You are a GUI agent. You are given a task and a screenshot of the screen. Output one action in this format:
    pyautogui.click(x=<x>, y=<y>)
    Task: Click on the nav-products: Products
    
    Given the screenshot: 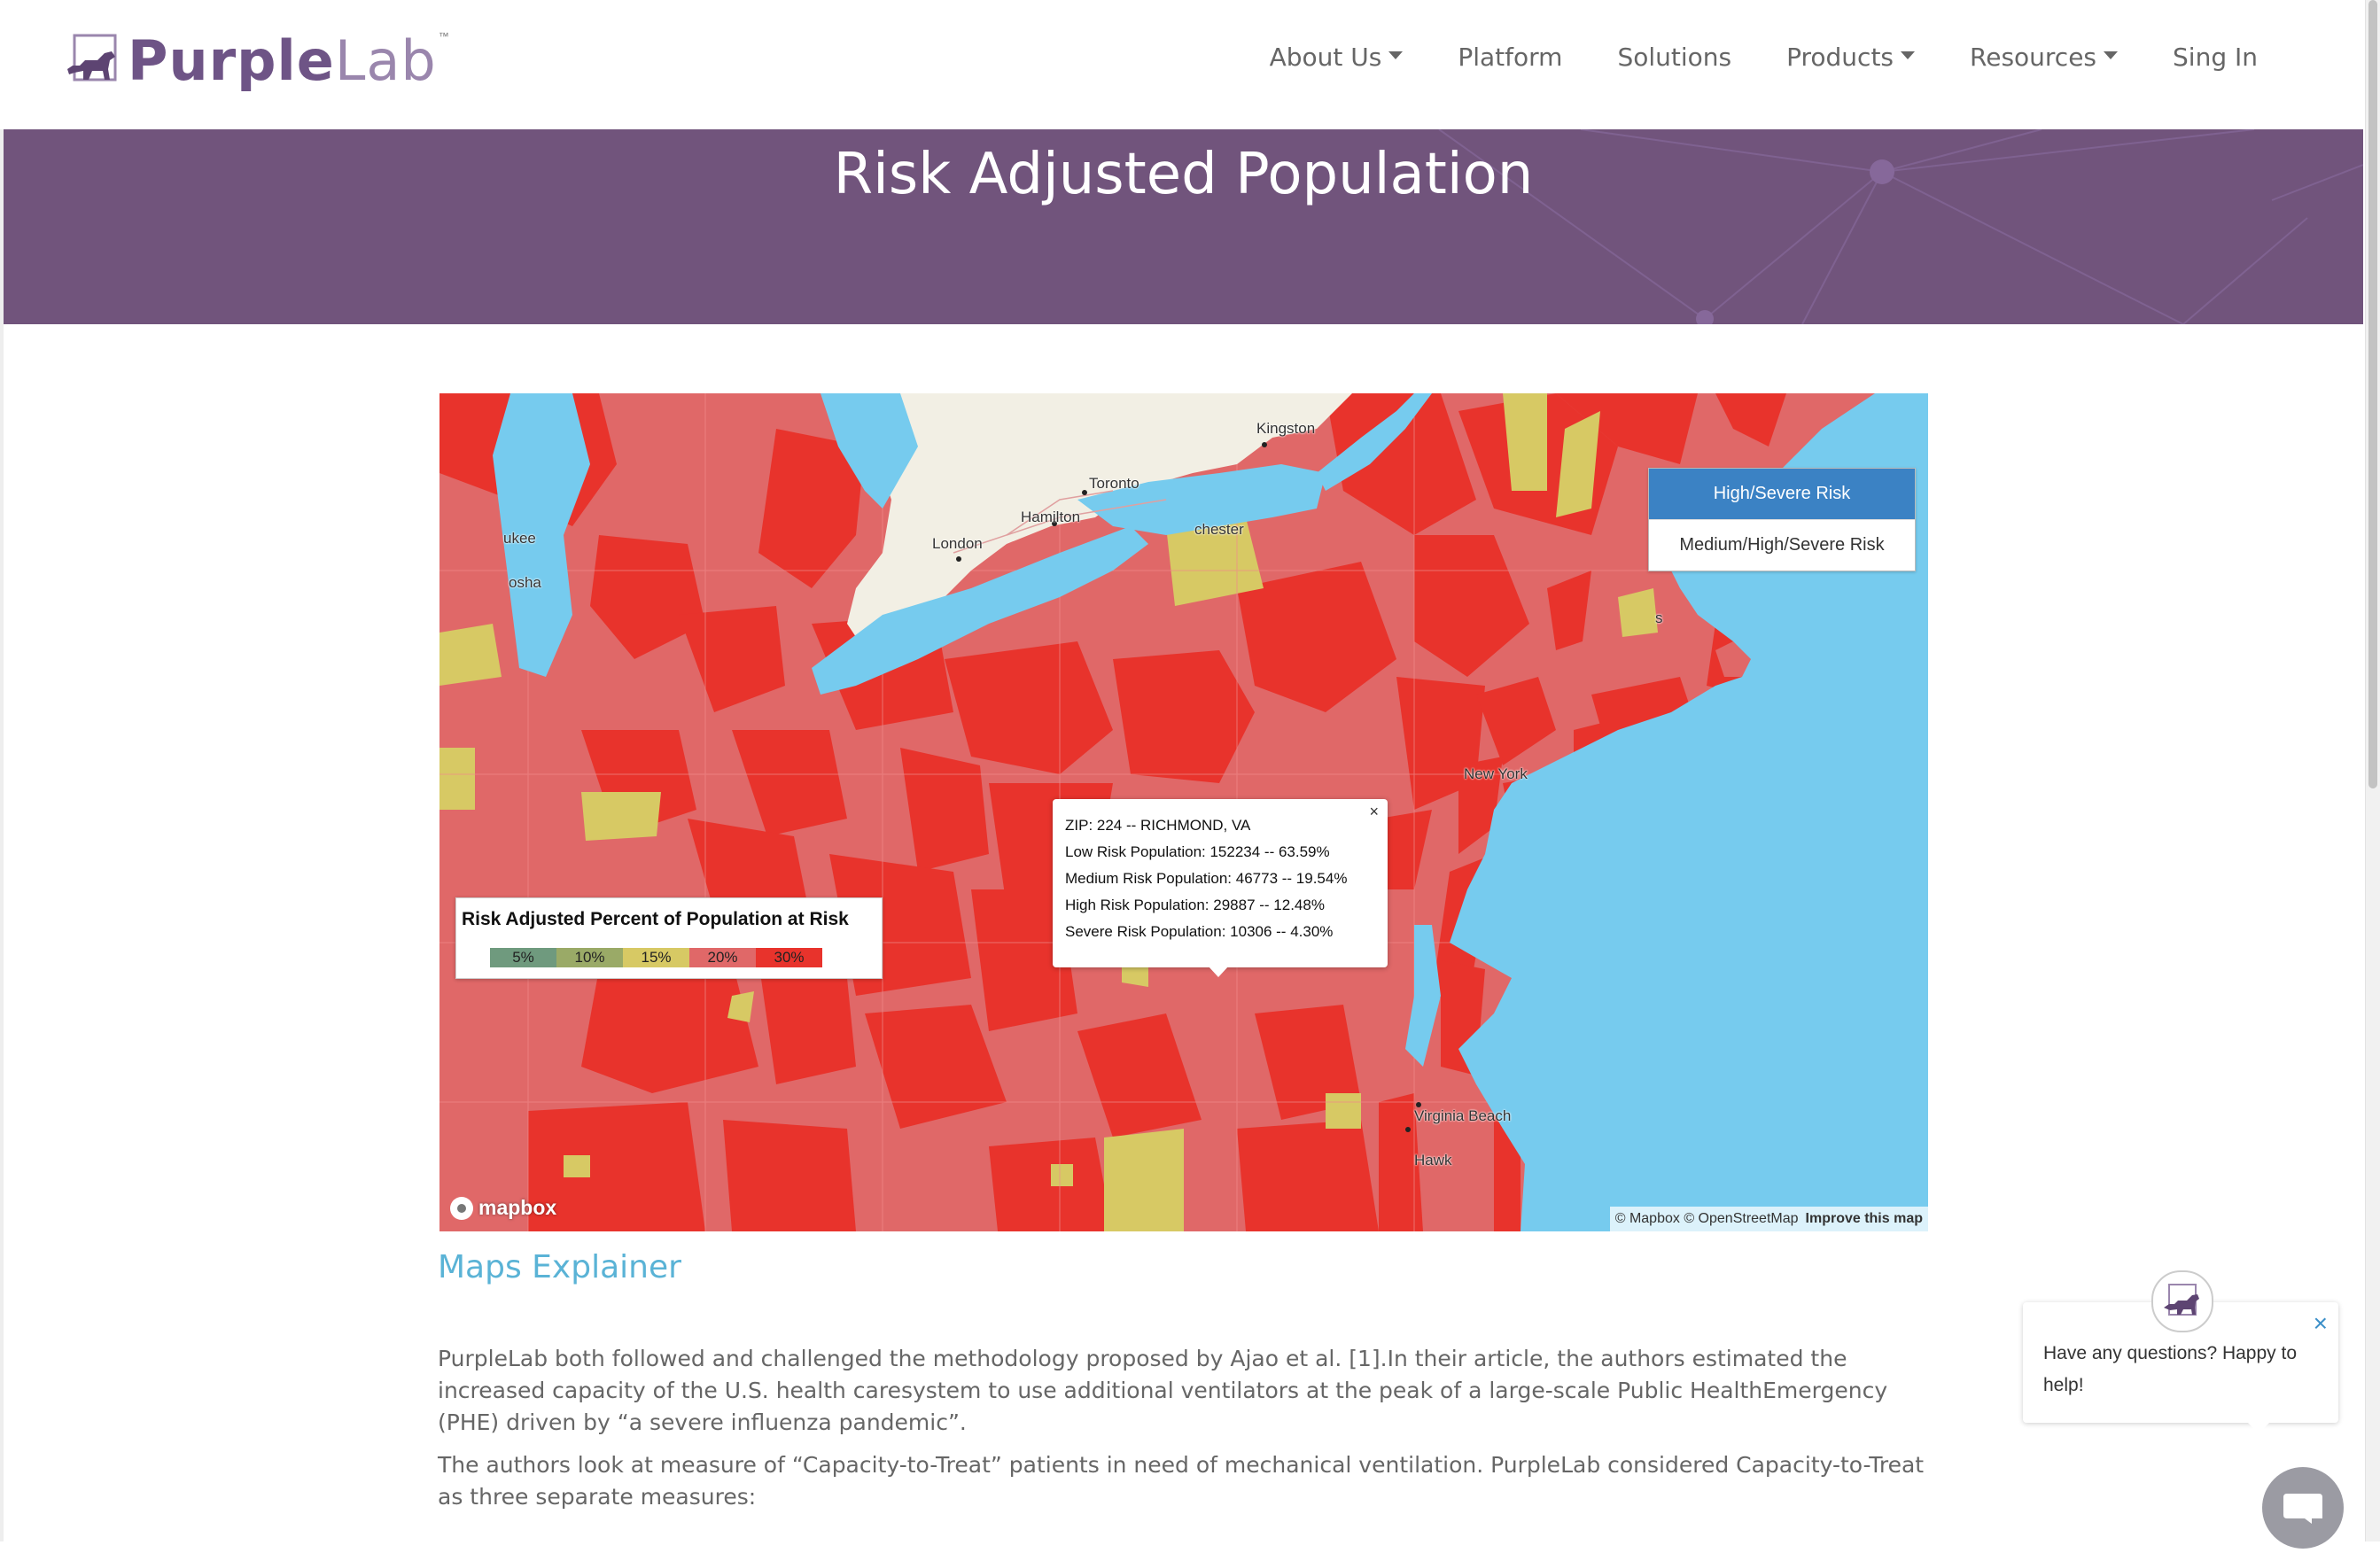 What is the action you would take?
    pyautogui.click(x=1851, y=58)
    